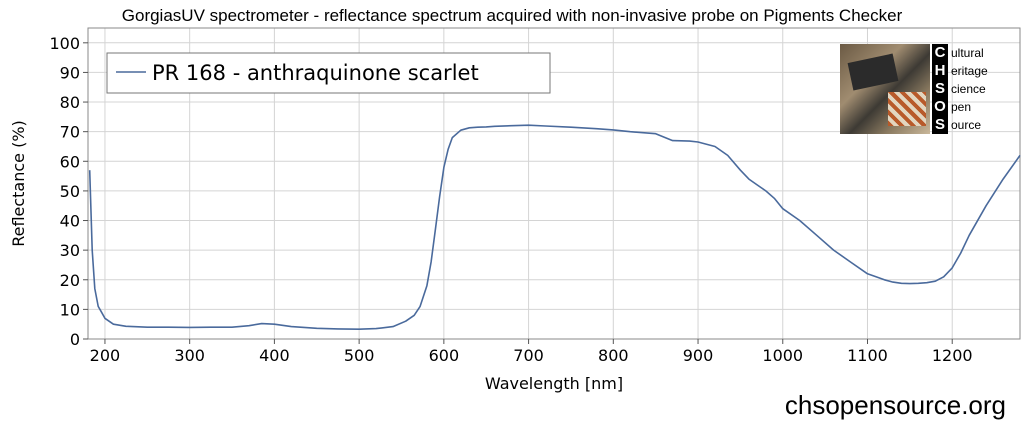  I want to click on x-tick-label: 200, so click(105, 355).